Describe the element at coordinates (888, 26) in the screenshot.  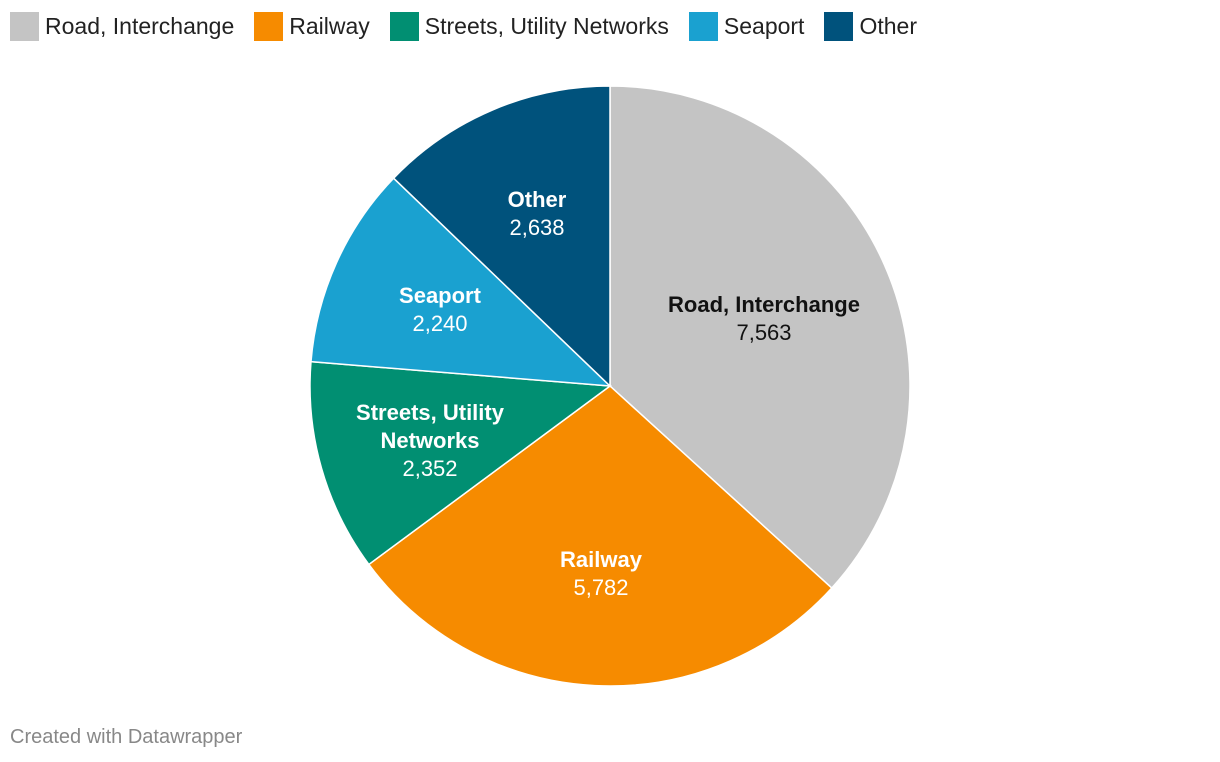
I see `legend-label: Other` at that location.